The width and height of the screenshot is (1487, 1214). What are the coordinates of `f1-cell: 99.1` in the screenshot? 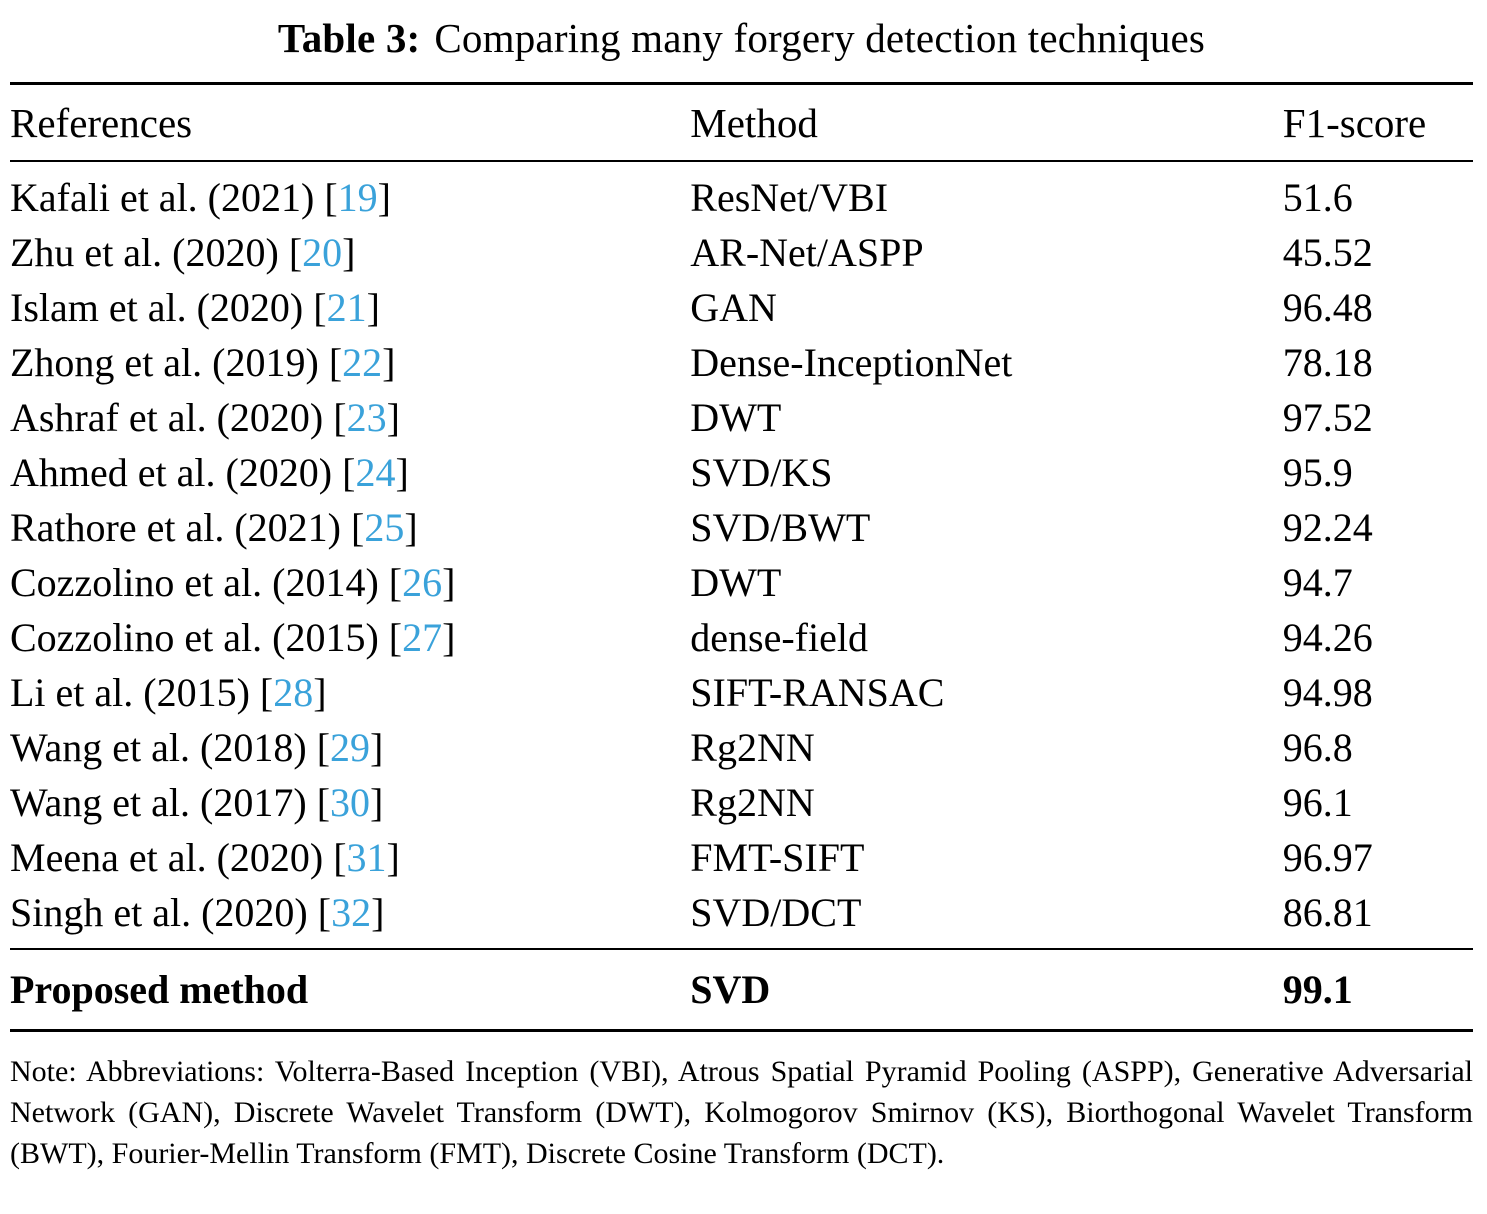 It's located at (1317, 989).